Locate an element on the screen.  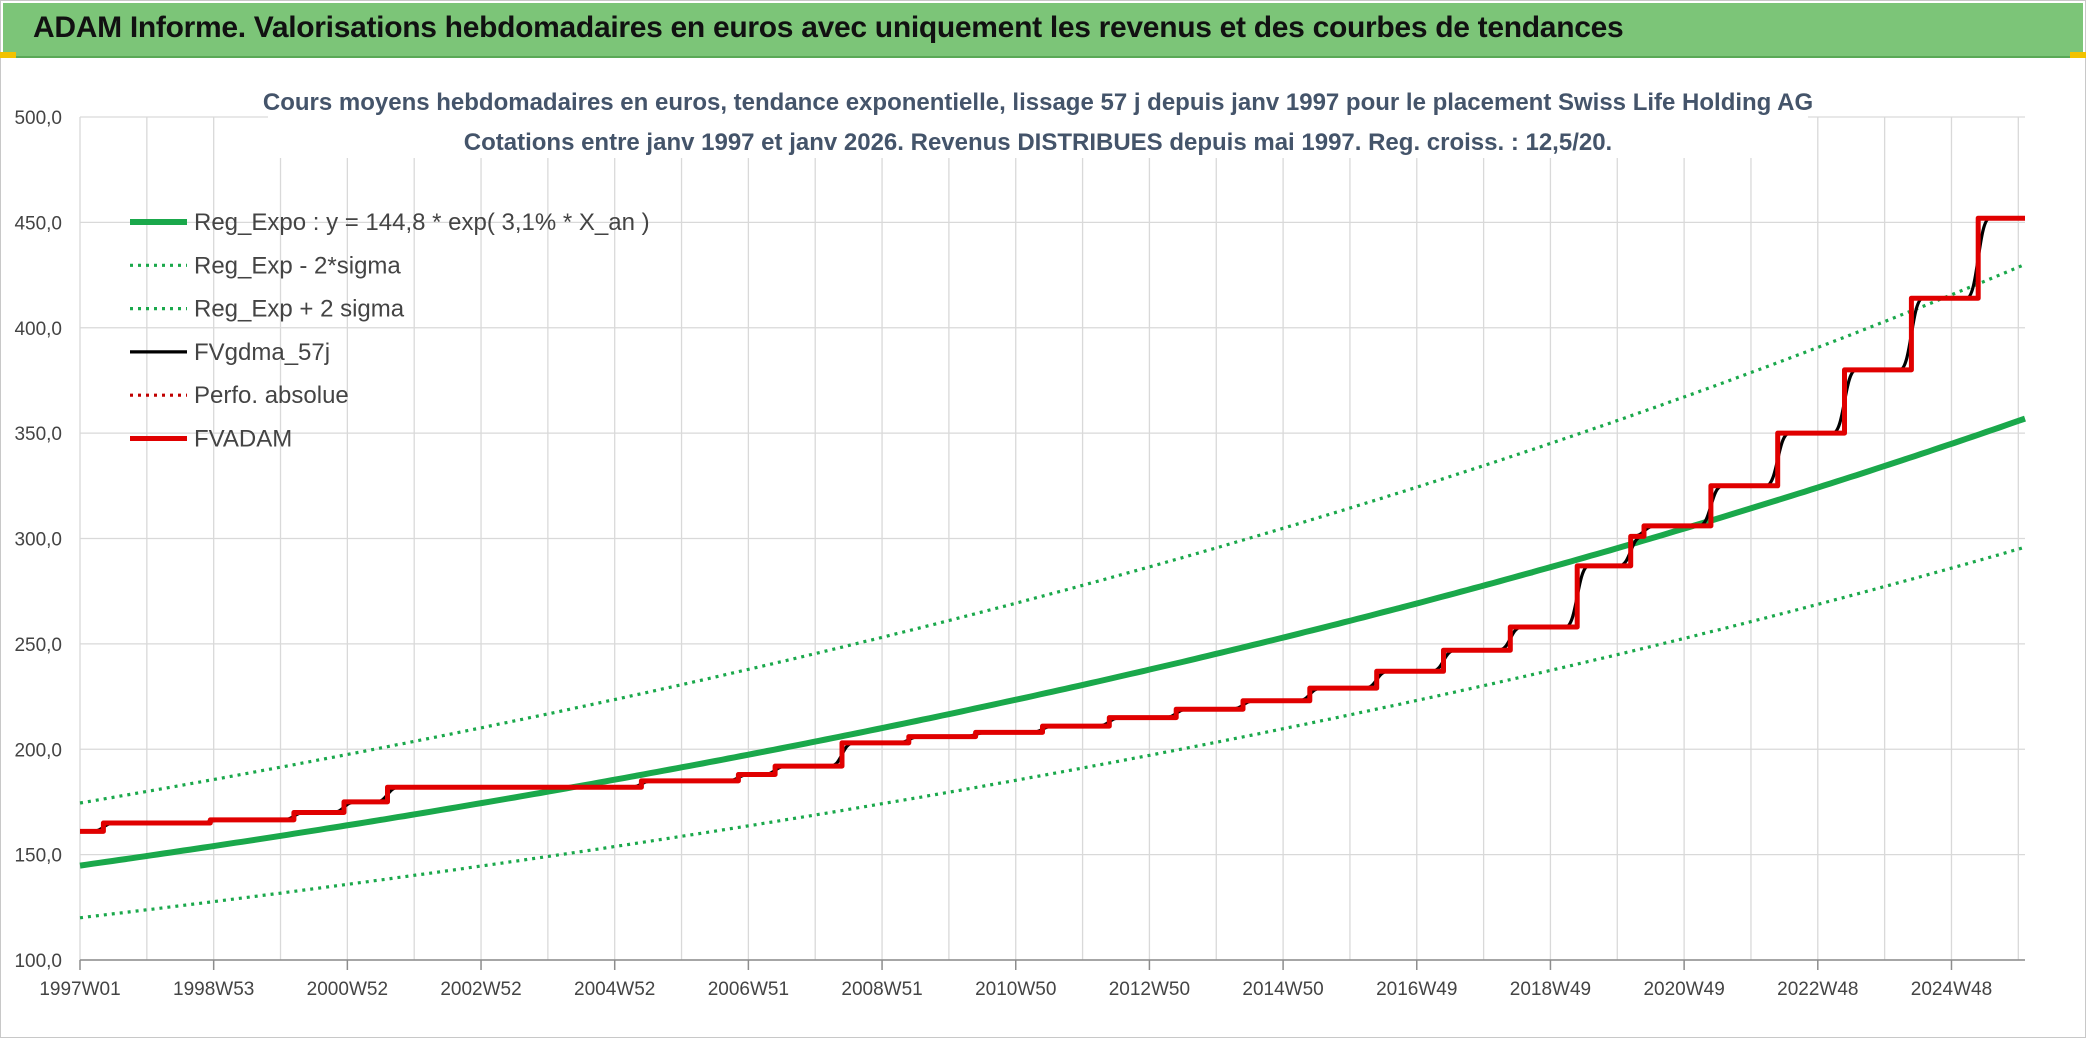
x-tick-label: 2014W50 is located at coordinates (1282, 989).